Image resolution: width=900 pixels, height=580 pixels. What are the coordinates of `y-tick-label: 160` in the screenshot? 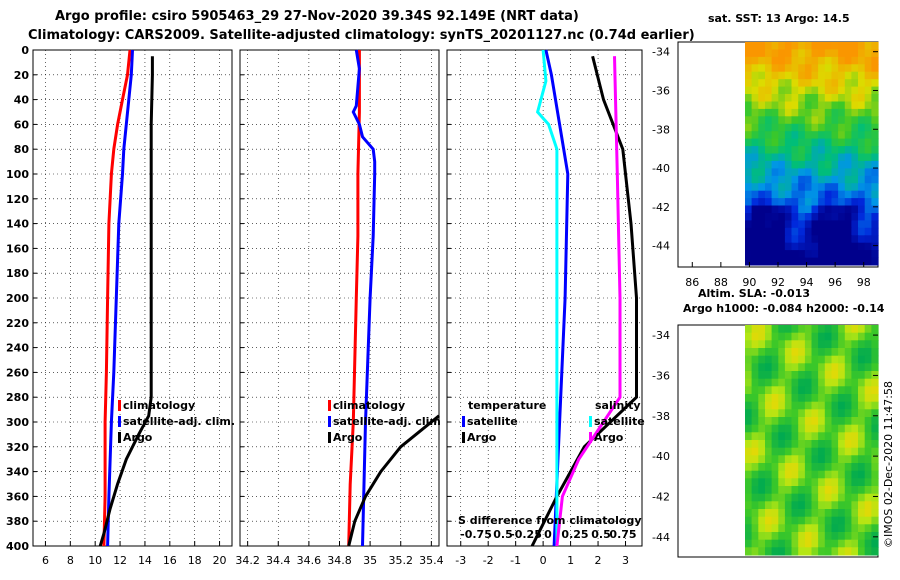 It's located at (17, 248).